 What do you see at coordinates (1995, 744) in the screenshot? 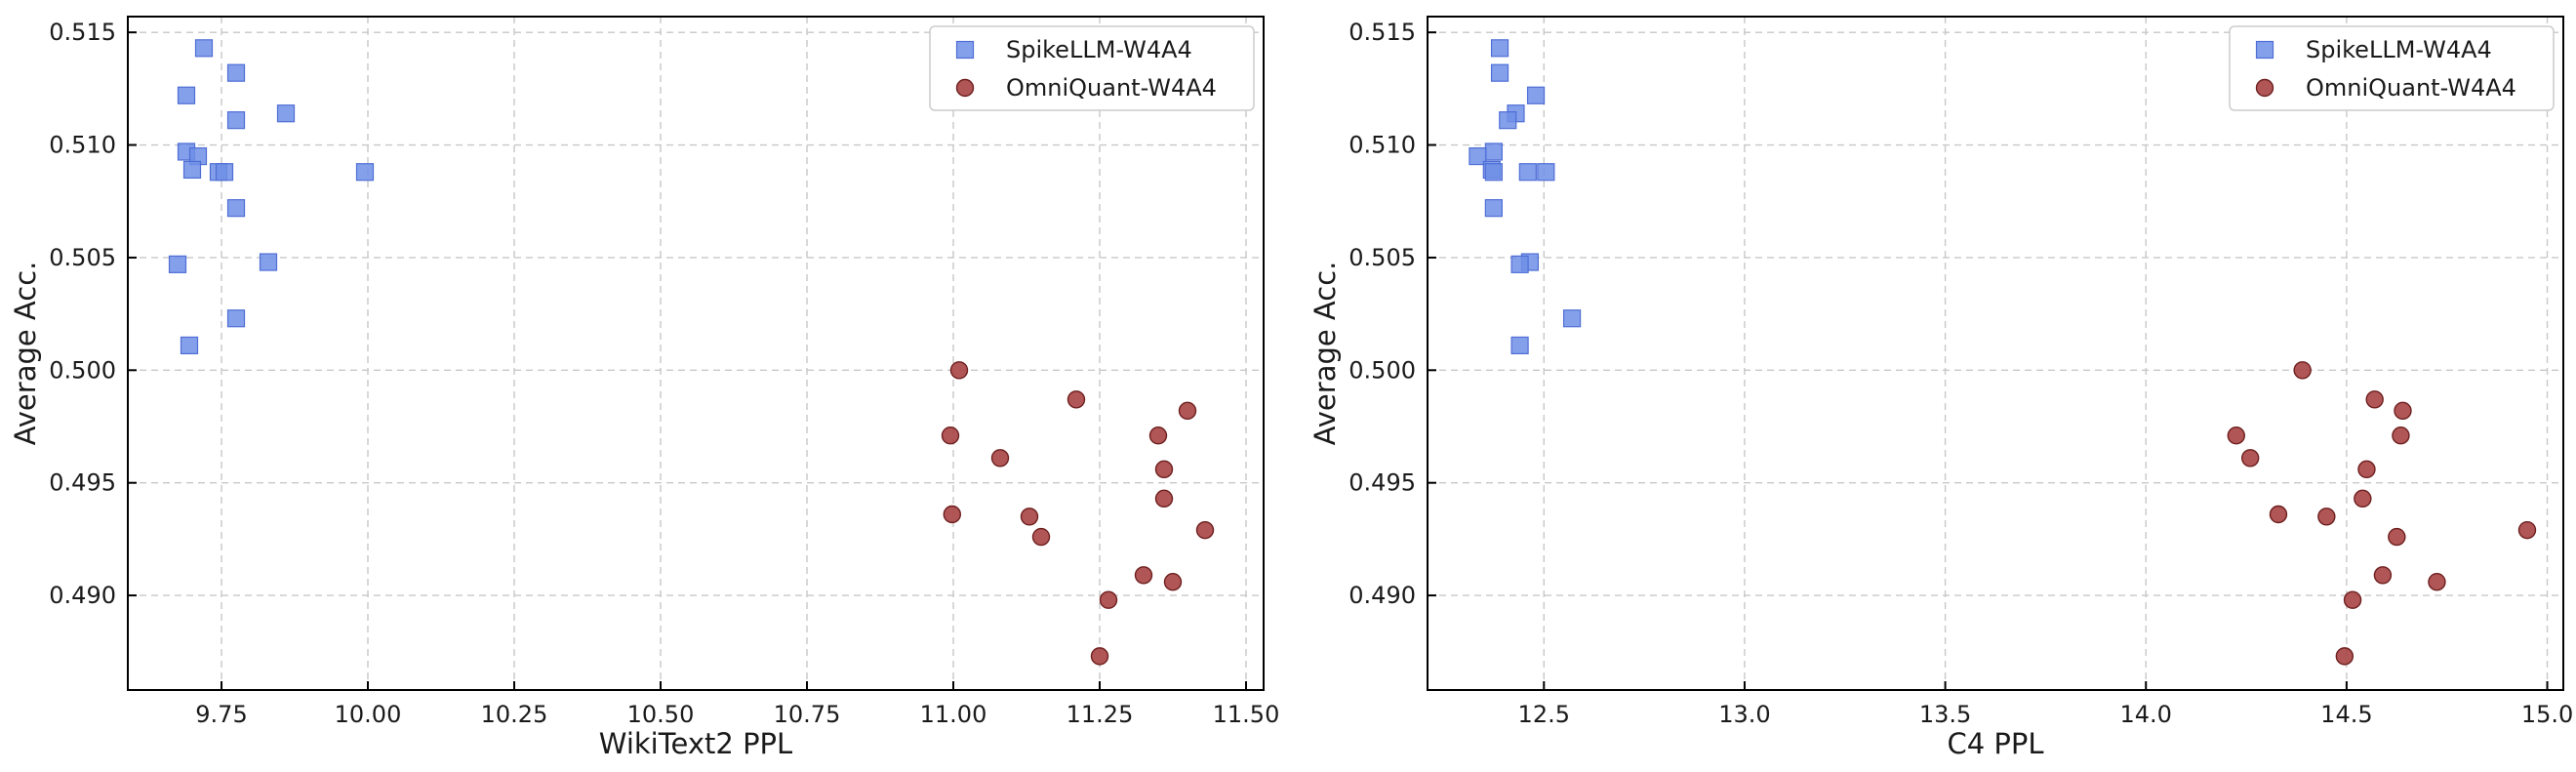
I see `x-axis-label: C4 PPL` at bounding box center [1995, 744].